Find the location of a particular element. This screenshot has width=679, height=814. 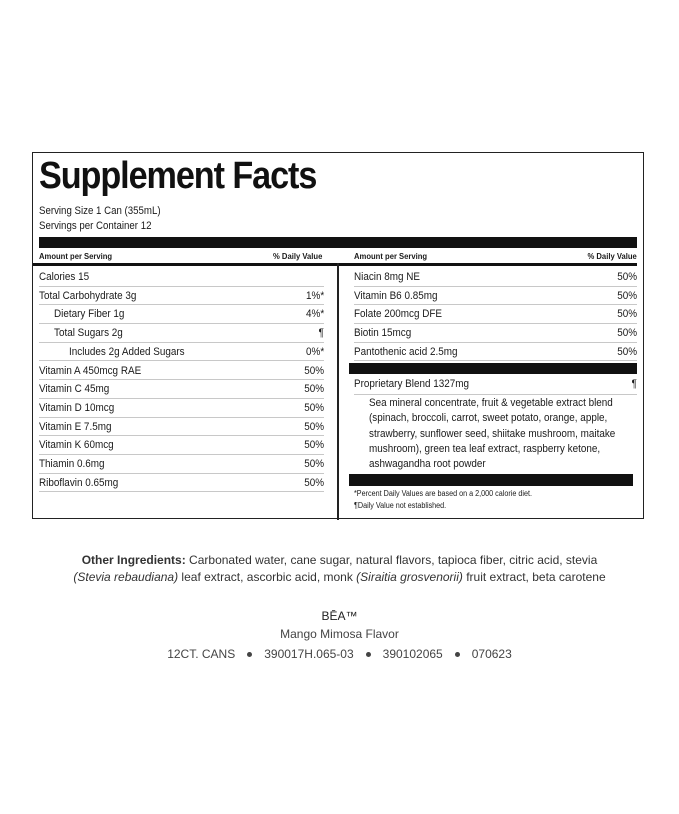

code: 390017H.065-03 is located at coordinates (309, 654).